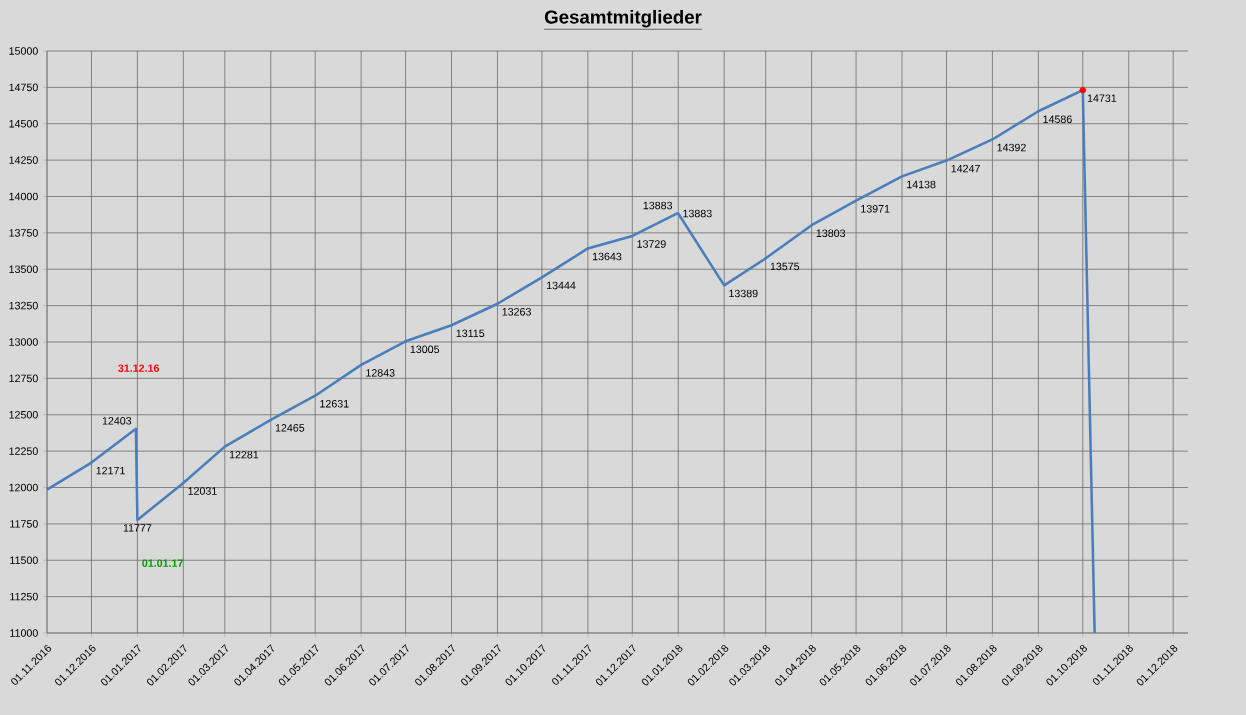 The width and height of the screenshot is (1246, 715). Describe the element at coordinates (23, 51) in the screenshot. I see `y-tick-label: 15000` at that location.